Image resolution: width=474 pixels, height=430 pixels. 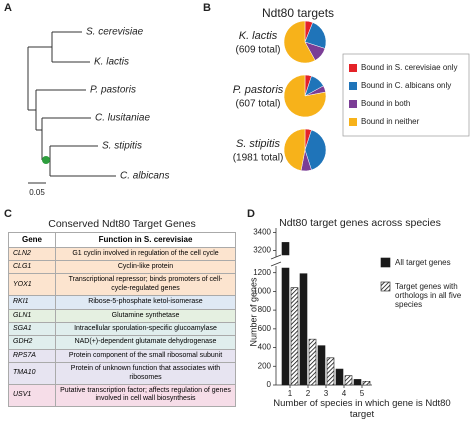 What do you see at coordinates (265, 365) in the screenshot?
I see `y-tick-label: 200` at bounding box center [265, 365].